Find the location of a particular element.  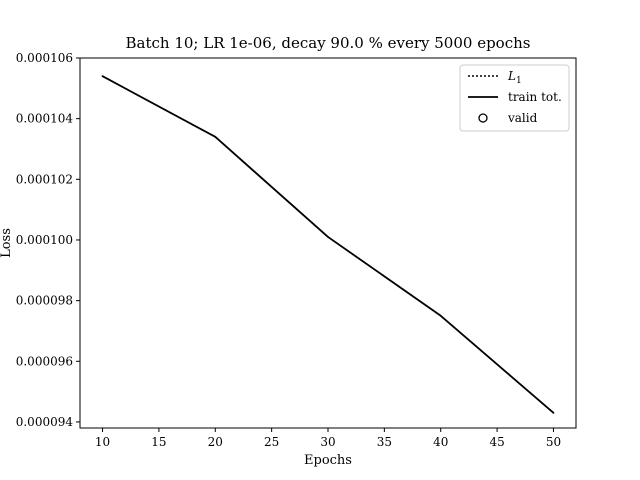

x-tick-label: 15 is located at coordinates (158, 442).